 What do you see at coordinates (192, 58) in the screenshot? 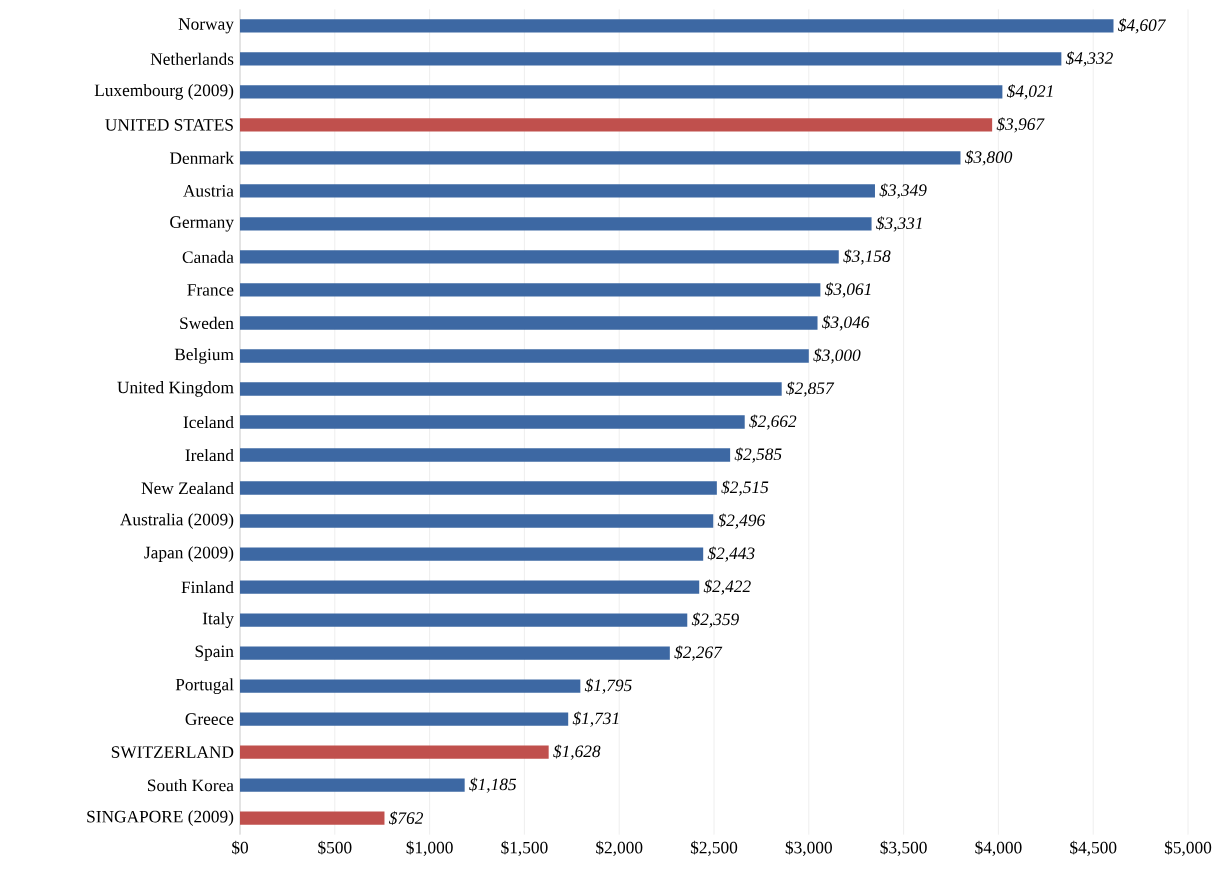
I see `y-tick-label: Netherlands` at bounding box center [192, 58].